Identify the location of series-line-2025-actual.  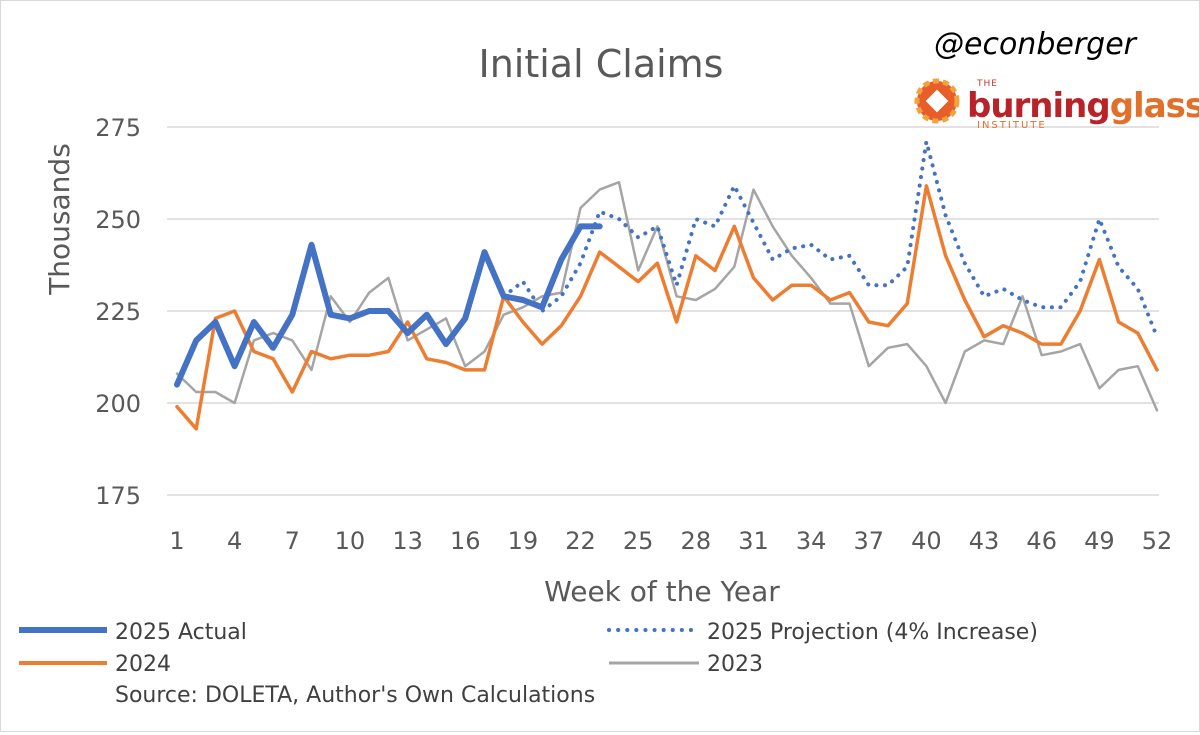
(388, 305).